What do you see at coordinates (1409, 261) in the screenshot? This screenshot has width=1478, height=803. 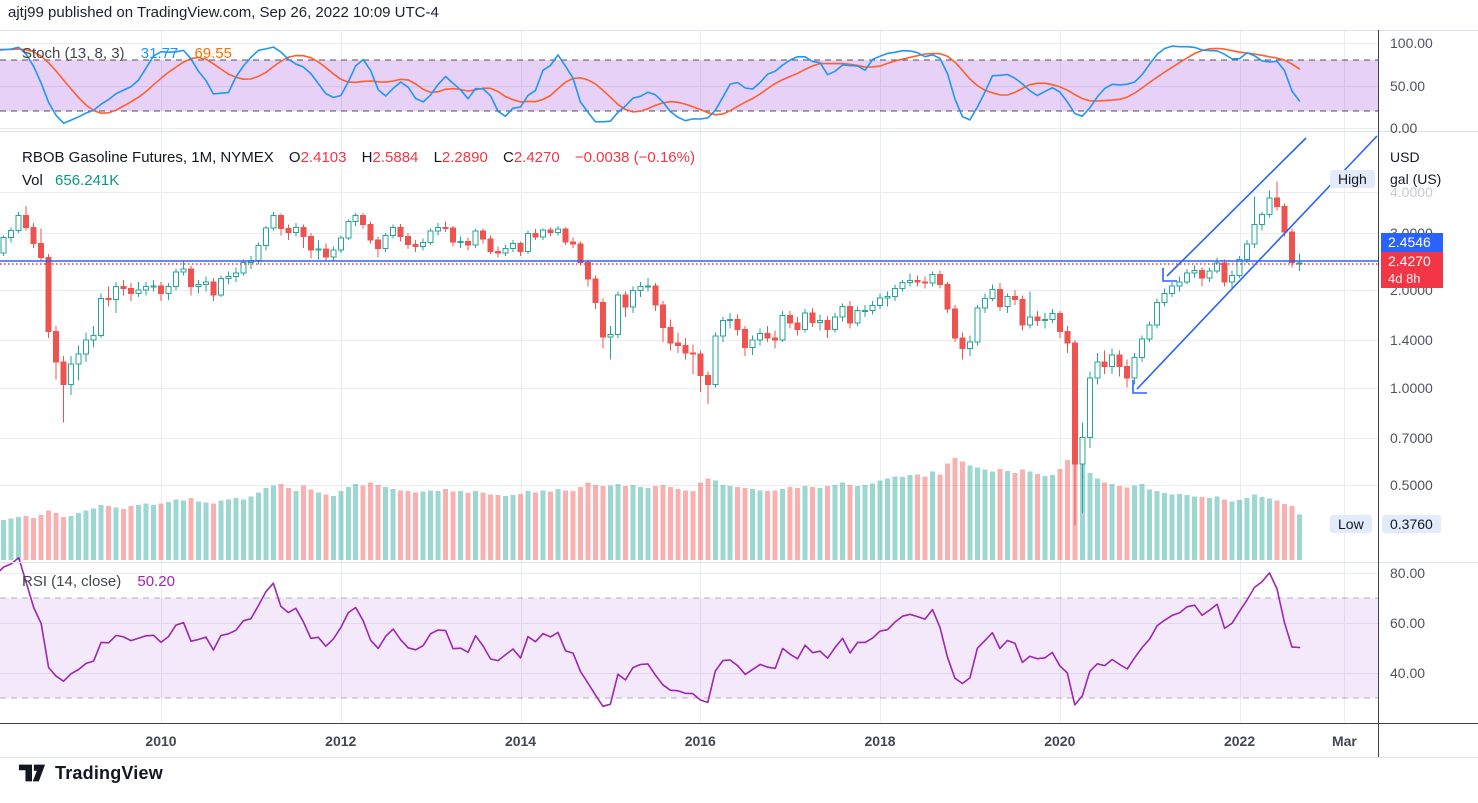 I see `last-price: 2.4270` at bounding box center [1409, 261].